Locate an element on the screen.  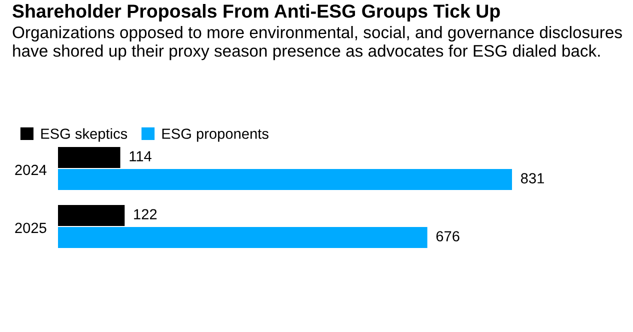
y-tick-label: 2025 is located at coordinates (30, 228).